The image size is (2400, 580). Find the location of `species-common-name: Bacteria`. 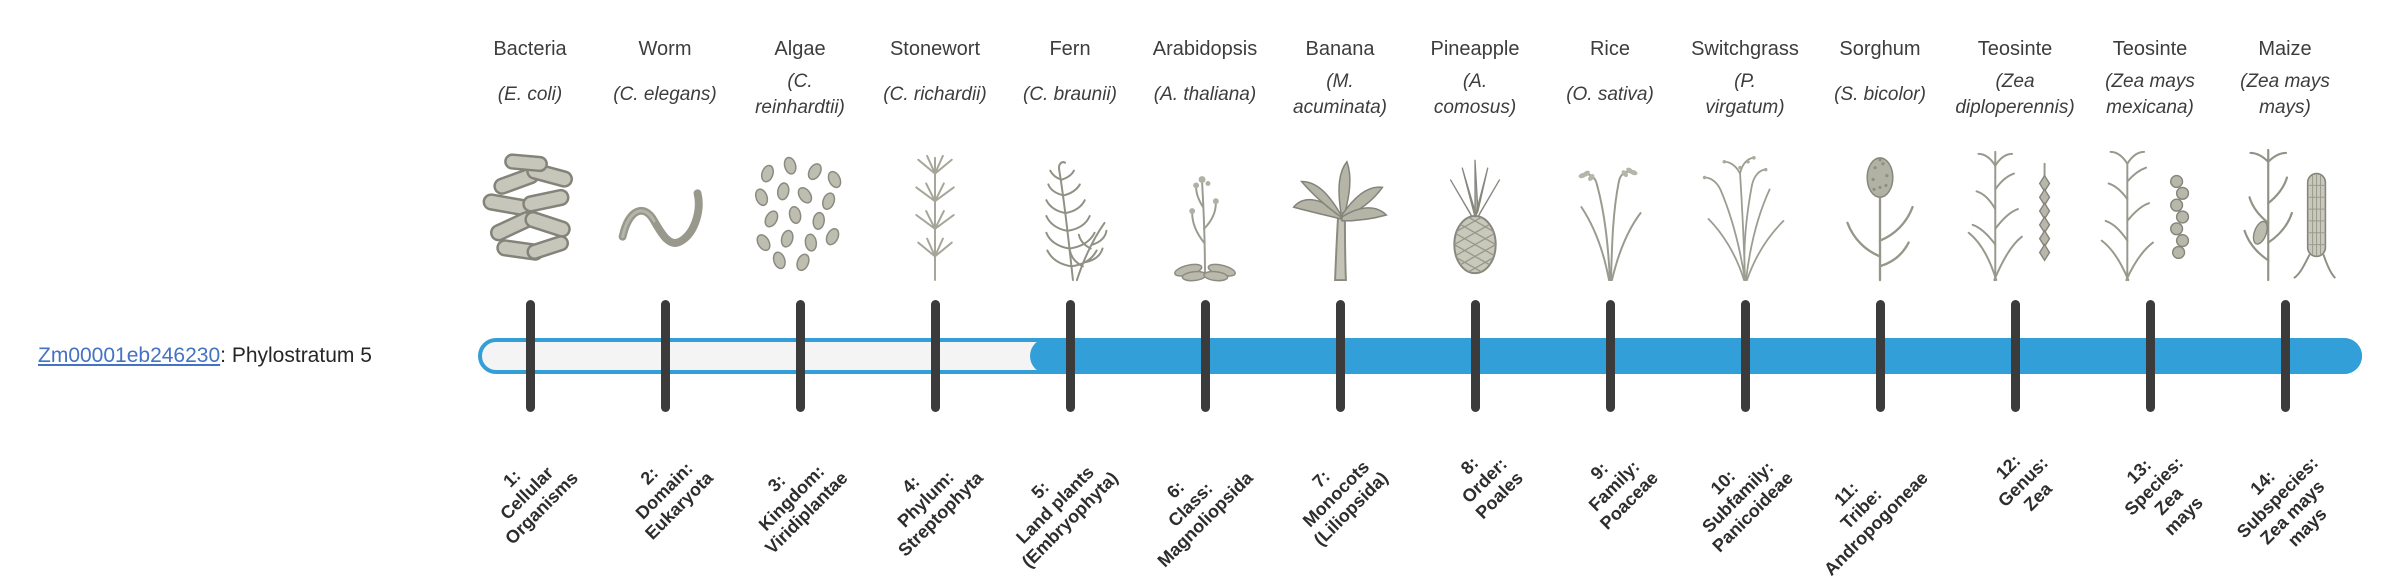

species-common-name: Bacteria is located at coordinates (530, 49).